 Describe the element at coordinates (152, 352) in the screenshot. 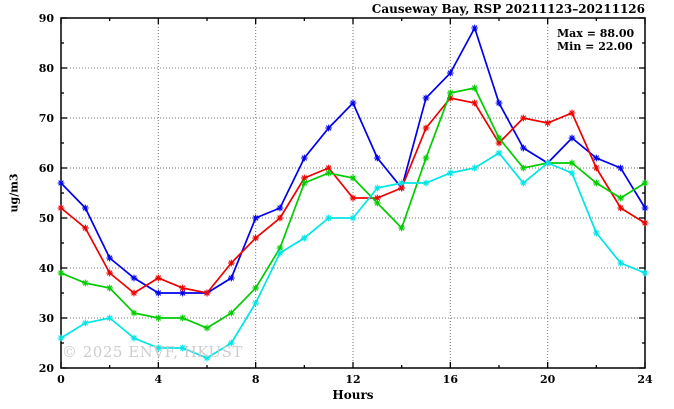

I see `watermark-text: © 2025 ENVF, HKUST` at that location.